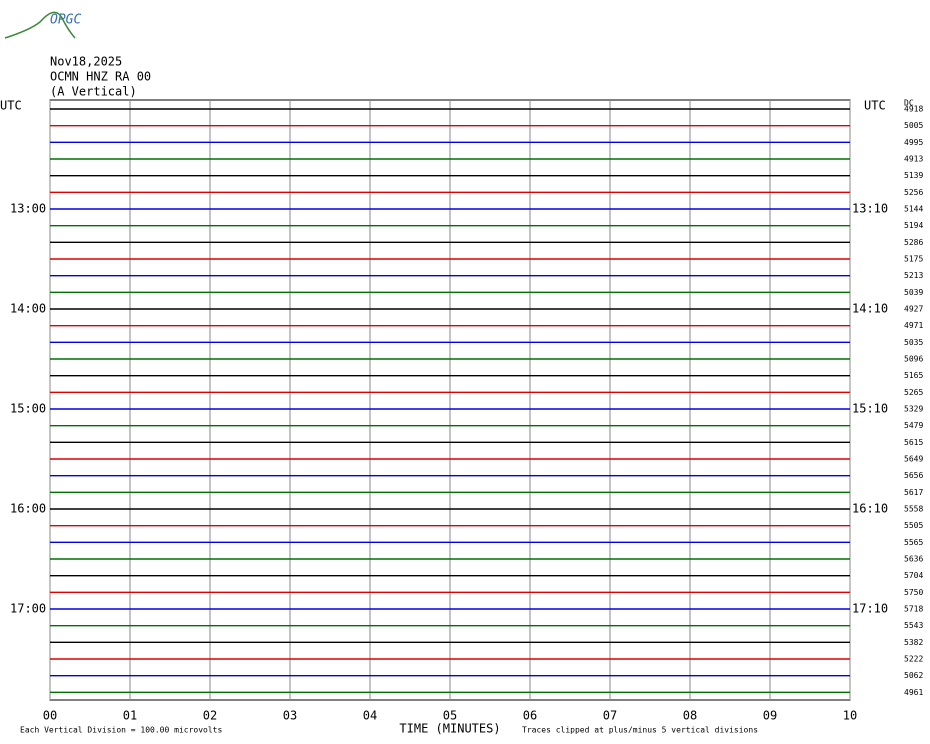 The height and width of the screenshot is (744, 930). I want to click on date: Nov18,2025, so click(86, 62).